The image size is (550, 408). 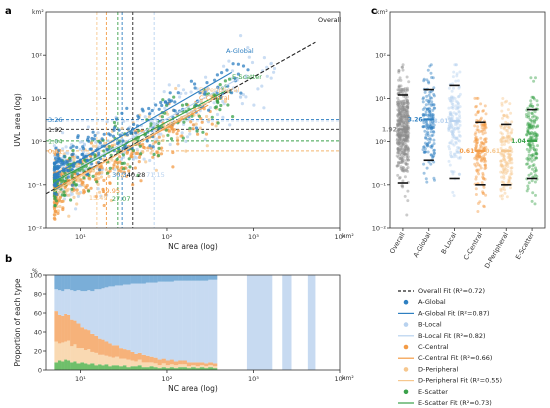 I want to click on legend-label: D-Peripheral Fit (R²=0.55), so click(x=460, y=381).